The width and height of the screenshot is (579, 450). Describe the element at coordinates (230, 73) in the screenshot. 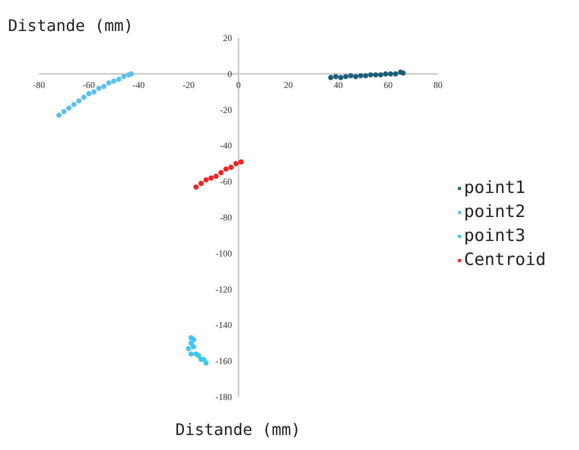

I see `y-tick-label: 0` at that location.